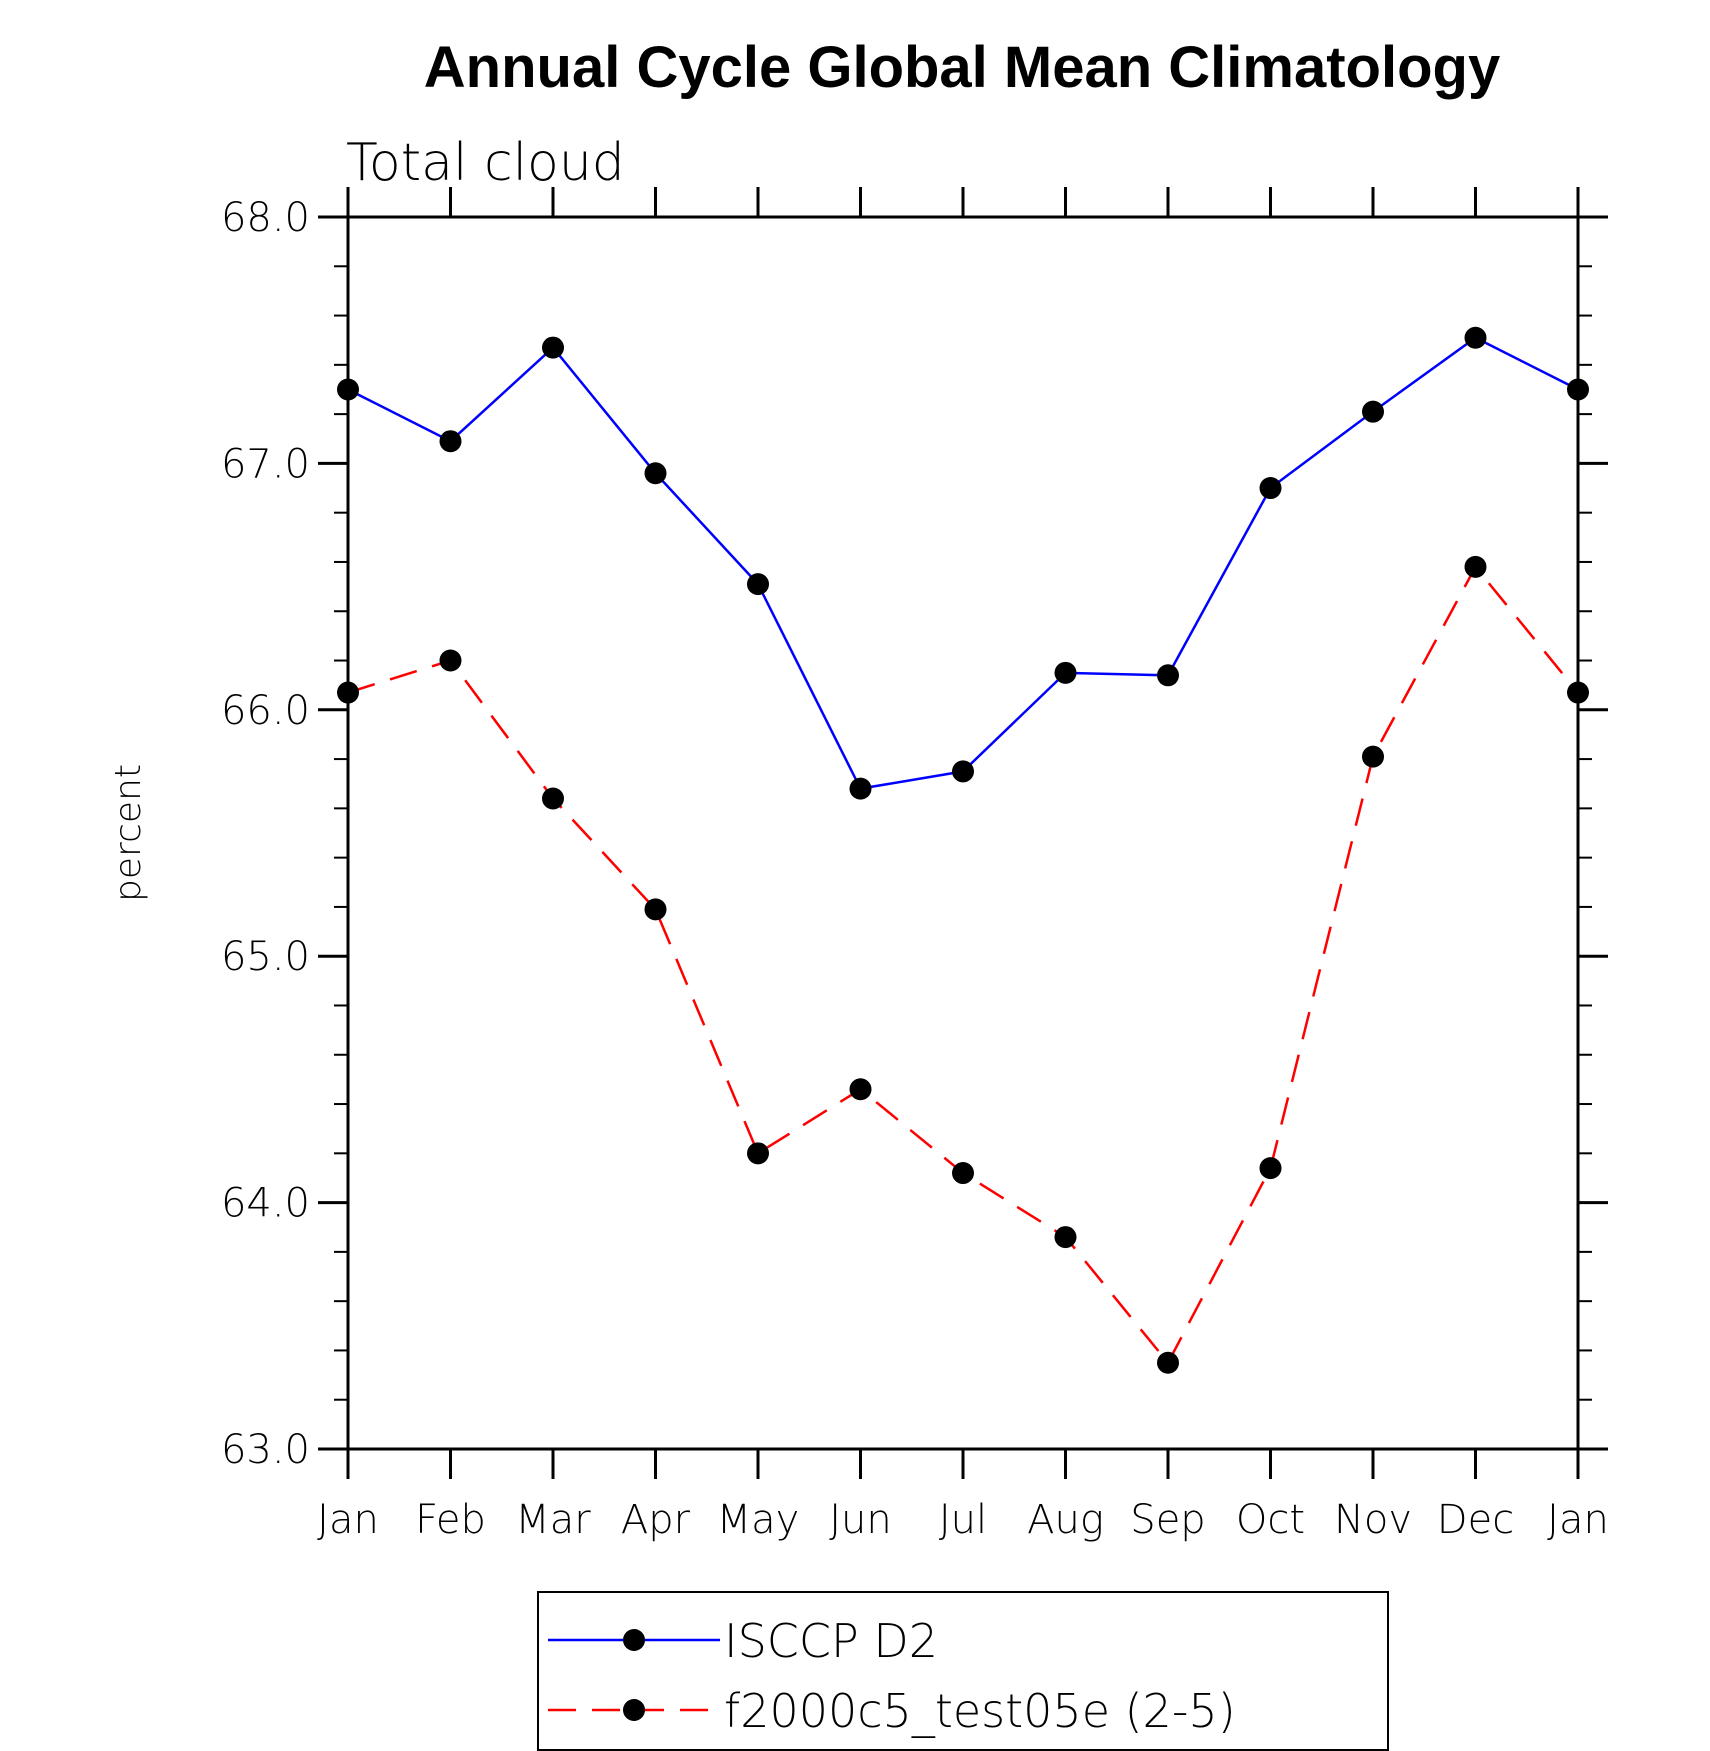 The image size is (1710, 1751). I want to click on legend-label: ISCCP D2, so click(831, 1641).